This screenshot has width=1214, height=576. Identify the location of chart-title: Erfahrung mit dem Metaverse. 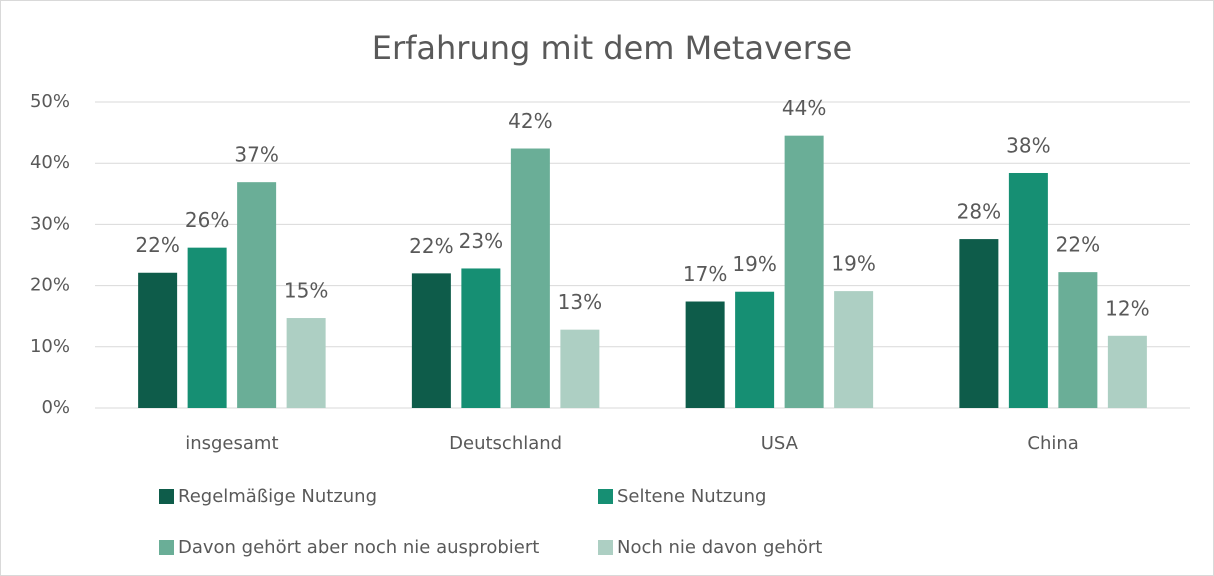
(612, 48).